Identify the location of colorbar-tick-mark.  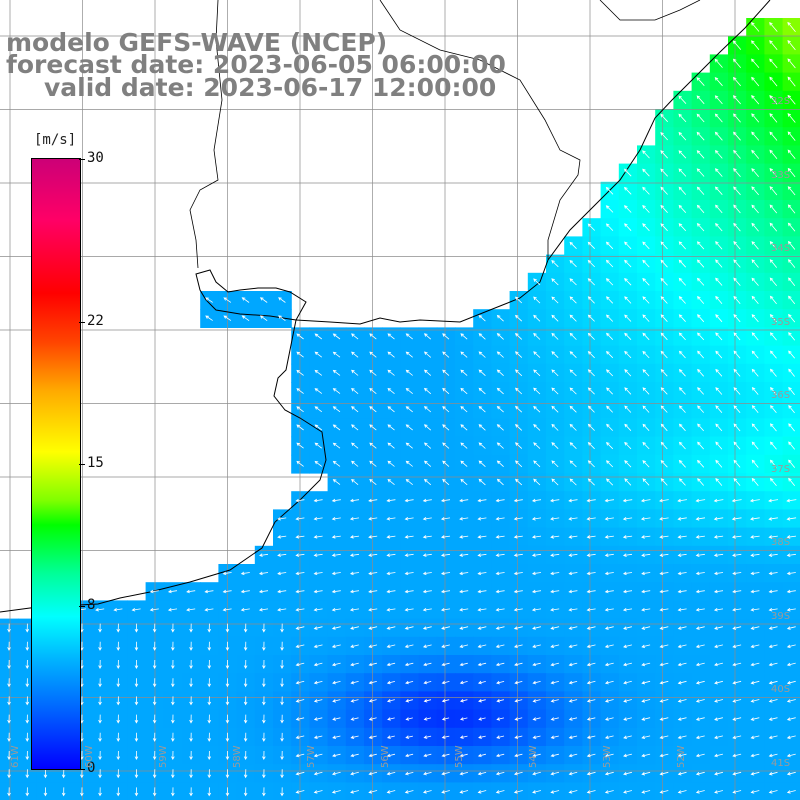
(82, 322).